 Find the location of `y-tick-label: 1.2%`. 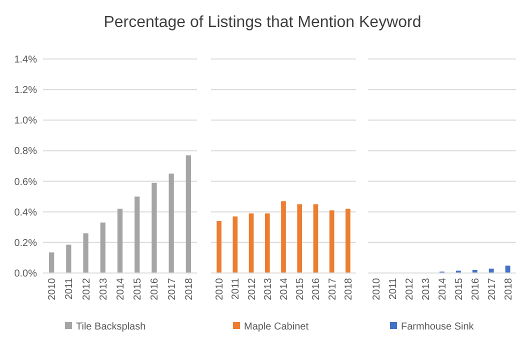

y-tick-label: 1.2% is located at coordinates (26, 90).